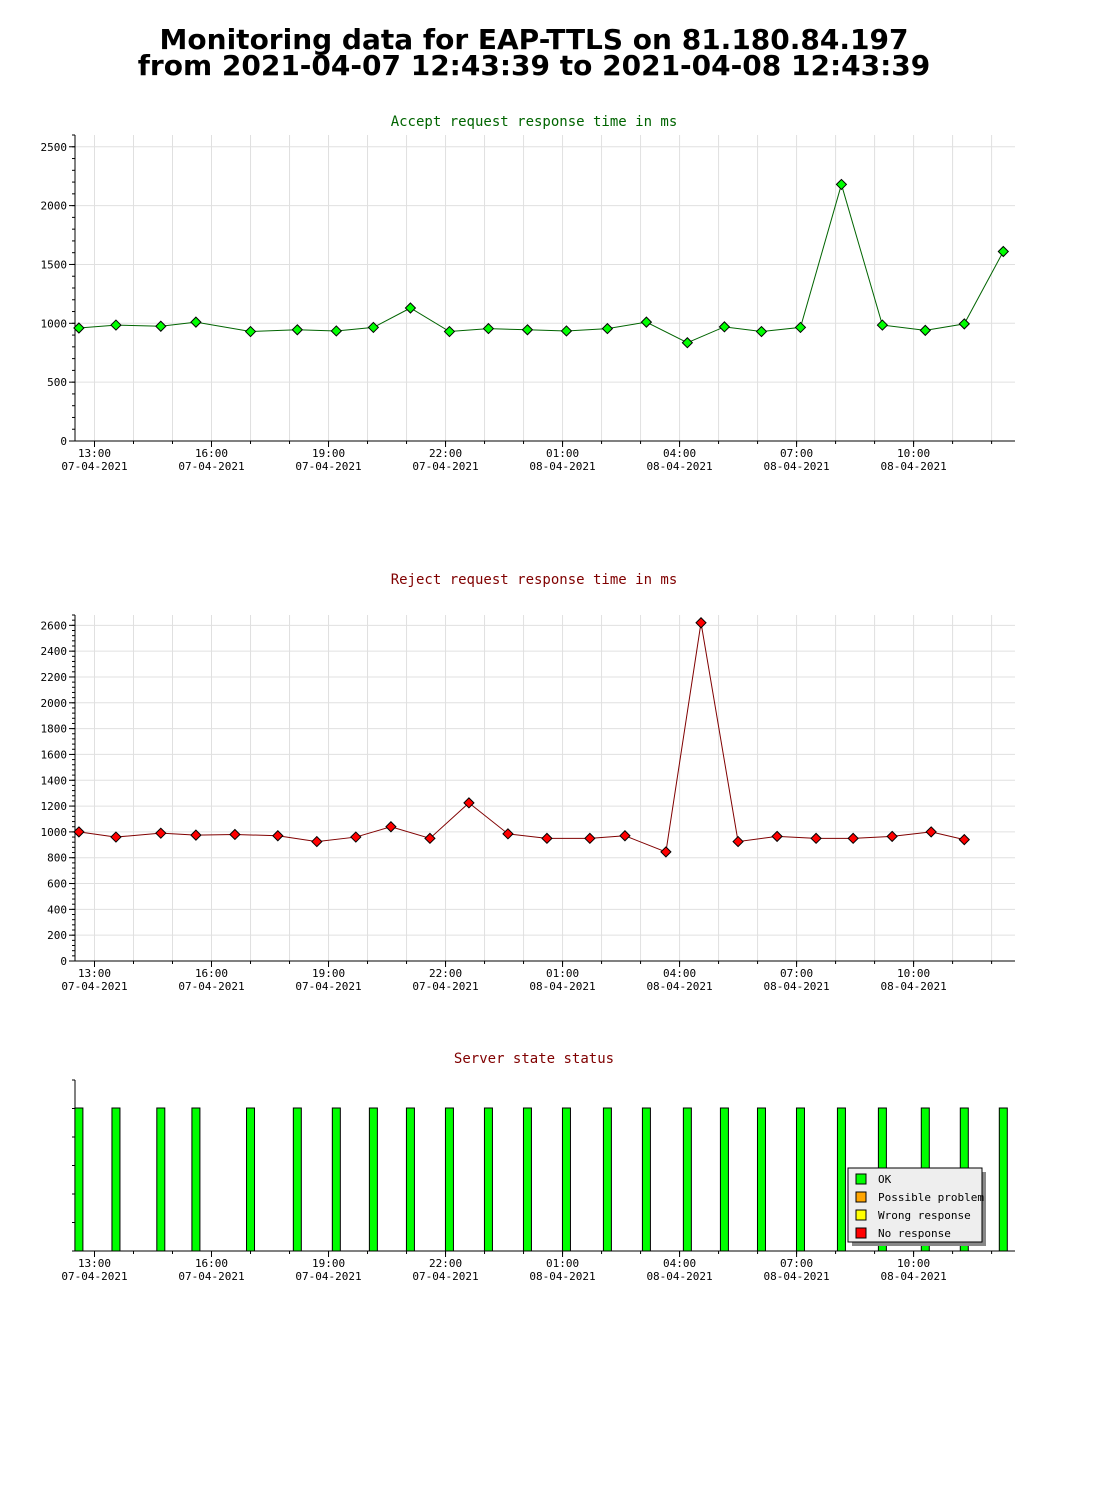 The width and height of the screenshot is (1100, 1500). Describe the element at coordinates (57, 909) in the screenshot. I see `y-tick-label: 400` at that location.